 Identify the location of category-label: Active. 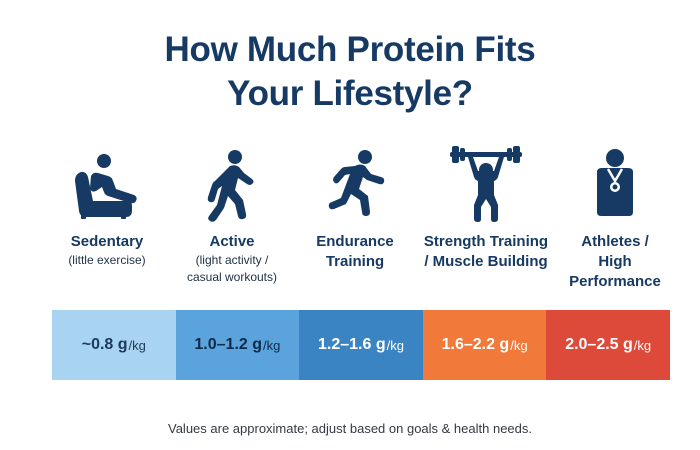
(231, 242).